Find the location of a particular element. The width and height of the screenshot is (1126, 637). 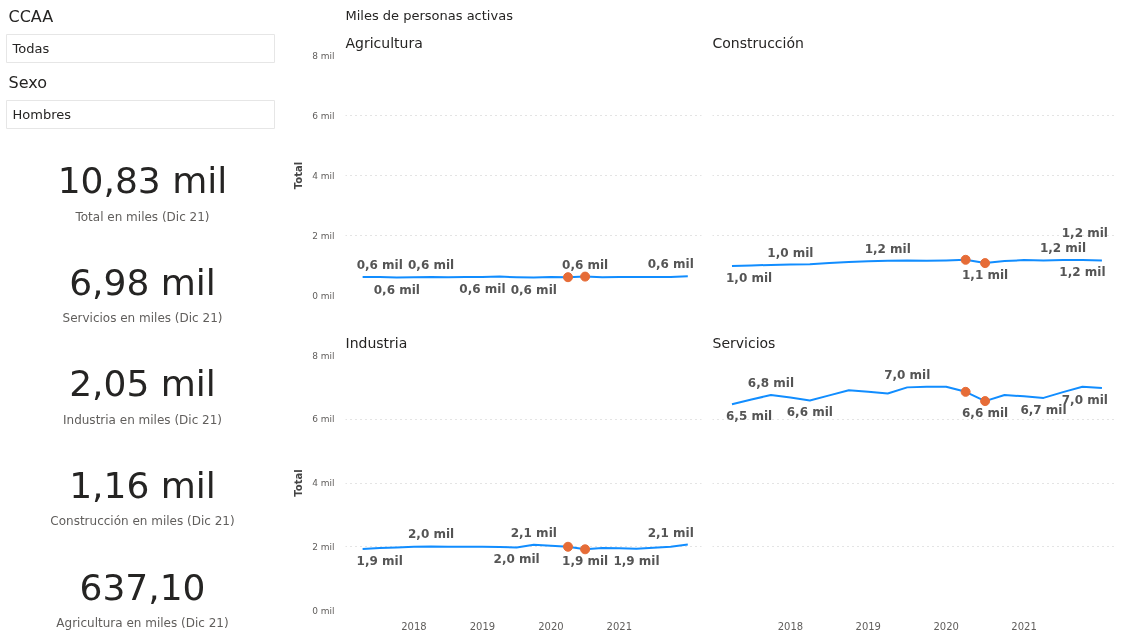

text: Total en miles (Dic 21) is located at coordinates (142, 216).